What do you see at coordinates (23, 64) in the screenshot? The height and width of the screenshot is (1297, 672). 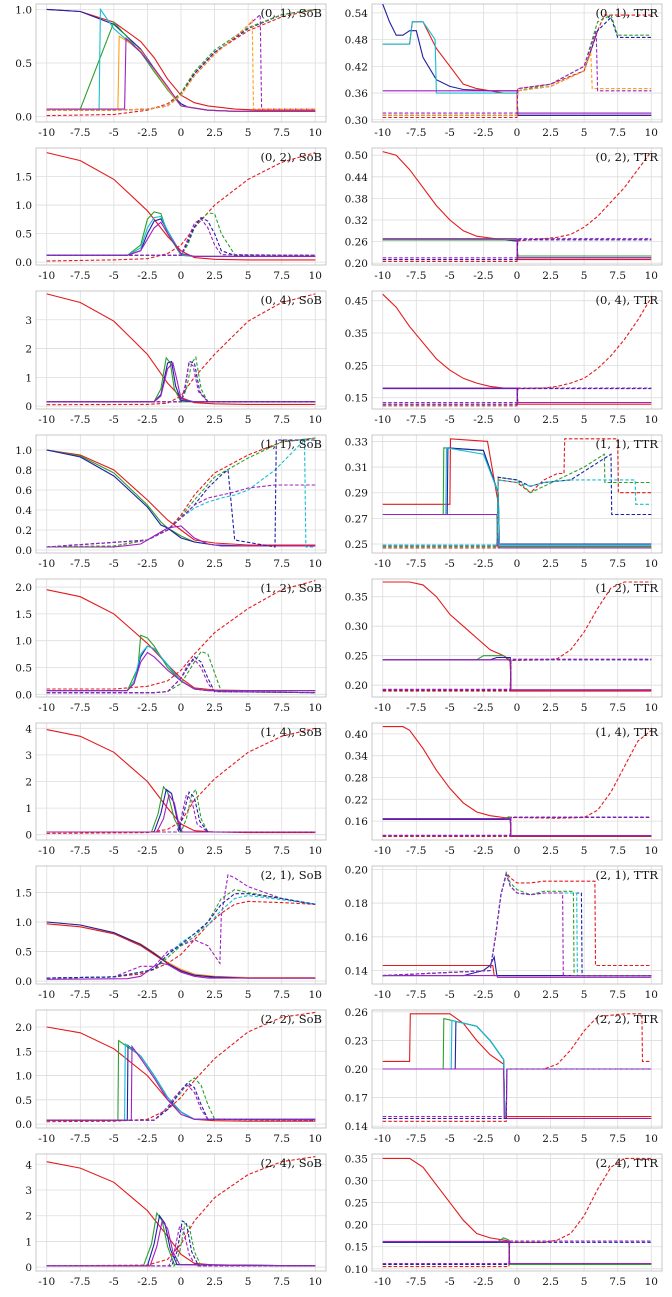 I see `y-tick-label: 0.5` at bounding box center [23, 64].